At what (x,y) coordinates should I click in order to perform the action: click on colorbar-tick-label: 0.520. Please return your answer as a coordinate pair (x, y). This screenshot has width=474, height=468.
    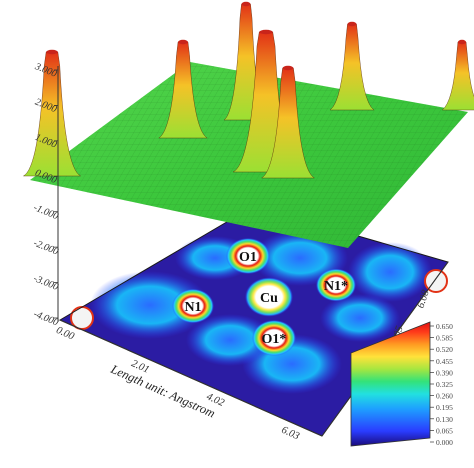
    Looking at the image, I should click on (444, 349).